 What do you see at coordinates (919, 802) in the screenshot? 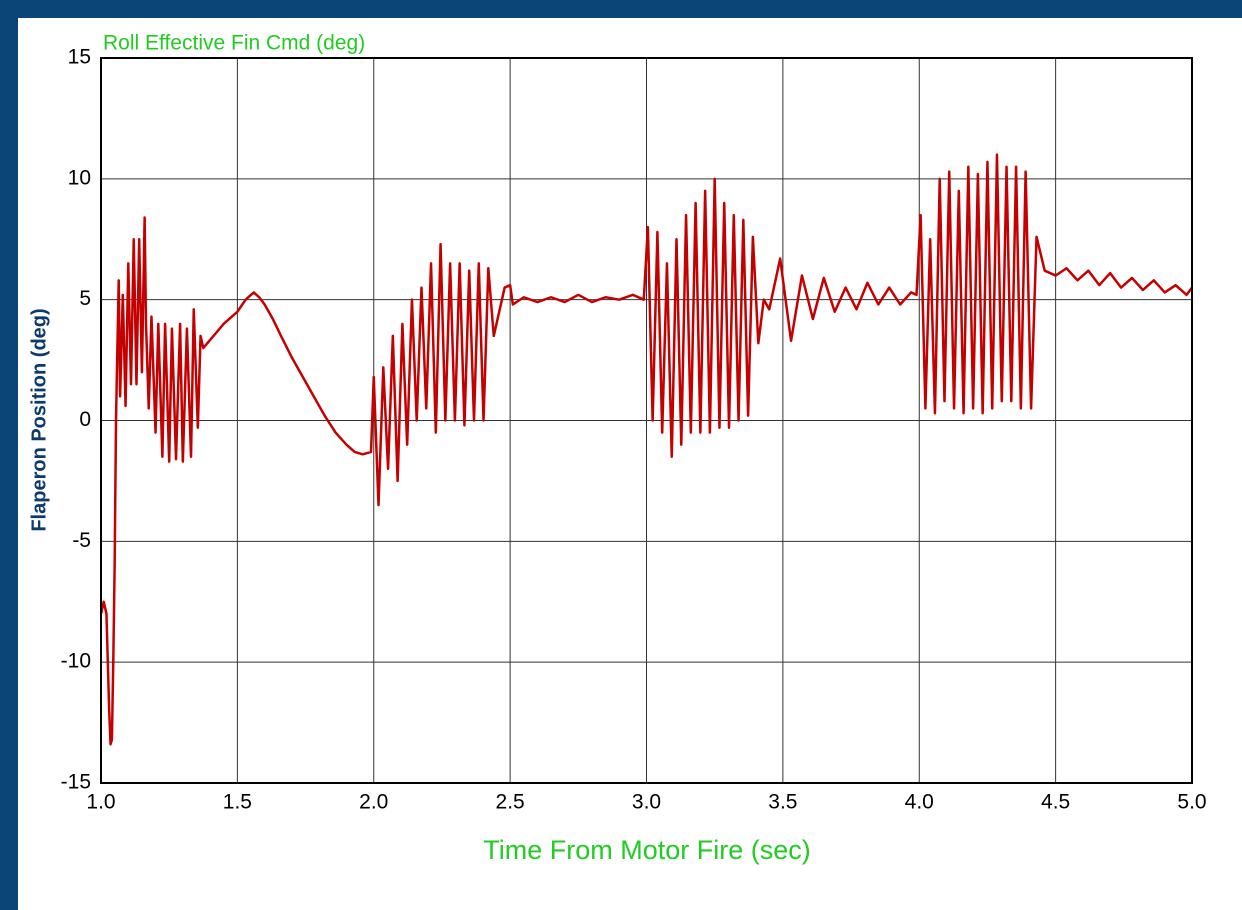
I see `x-tick-label: 4.0` at bounding box center [919, 802].